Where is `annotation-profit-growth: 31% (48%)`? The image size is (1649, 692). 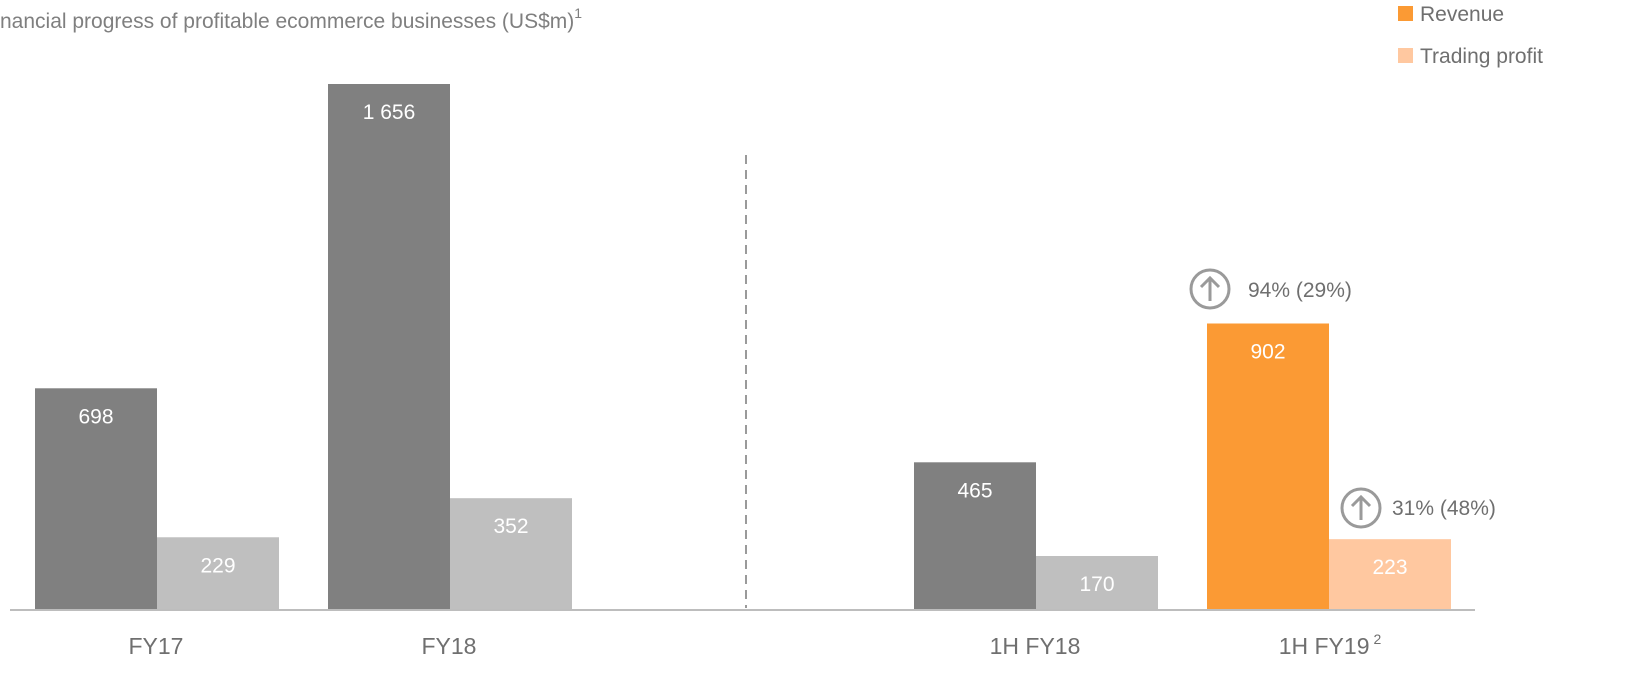
annotation-profit-growth: 31% (48%) is located at coordinates (1418, 508).